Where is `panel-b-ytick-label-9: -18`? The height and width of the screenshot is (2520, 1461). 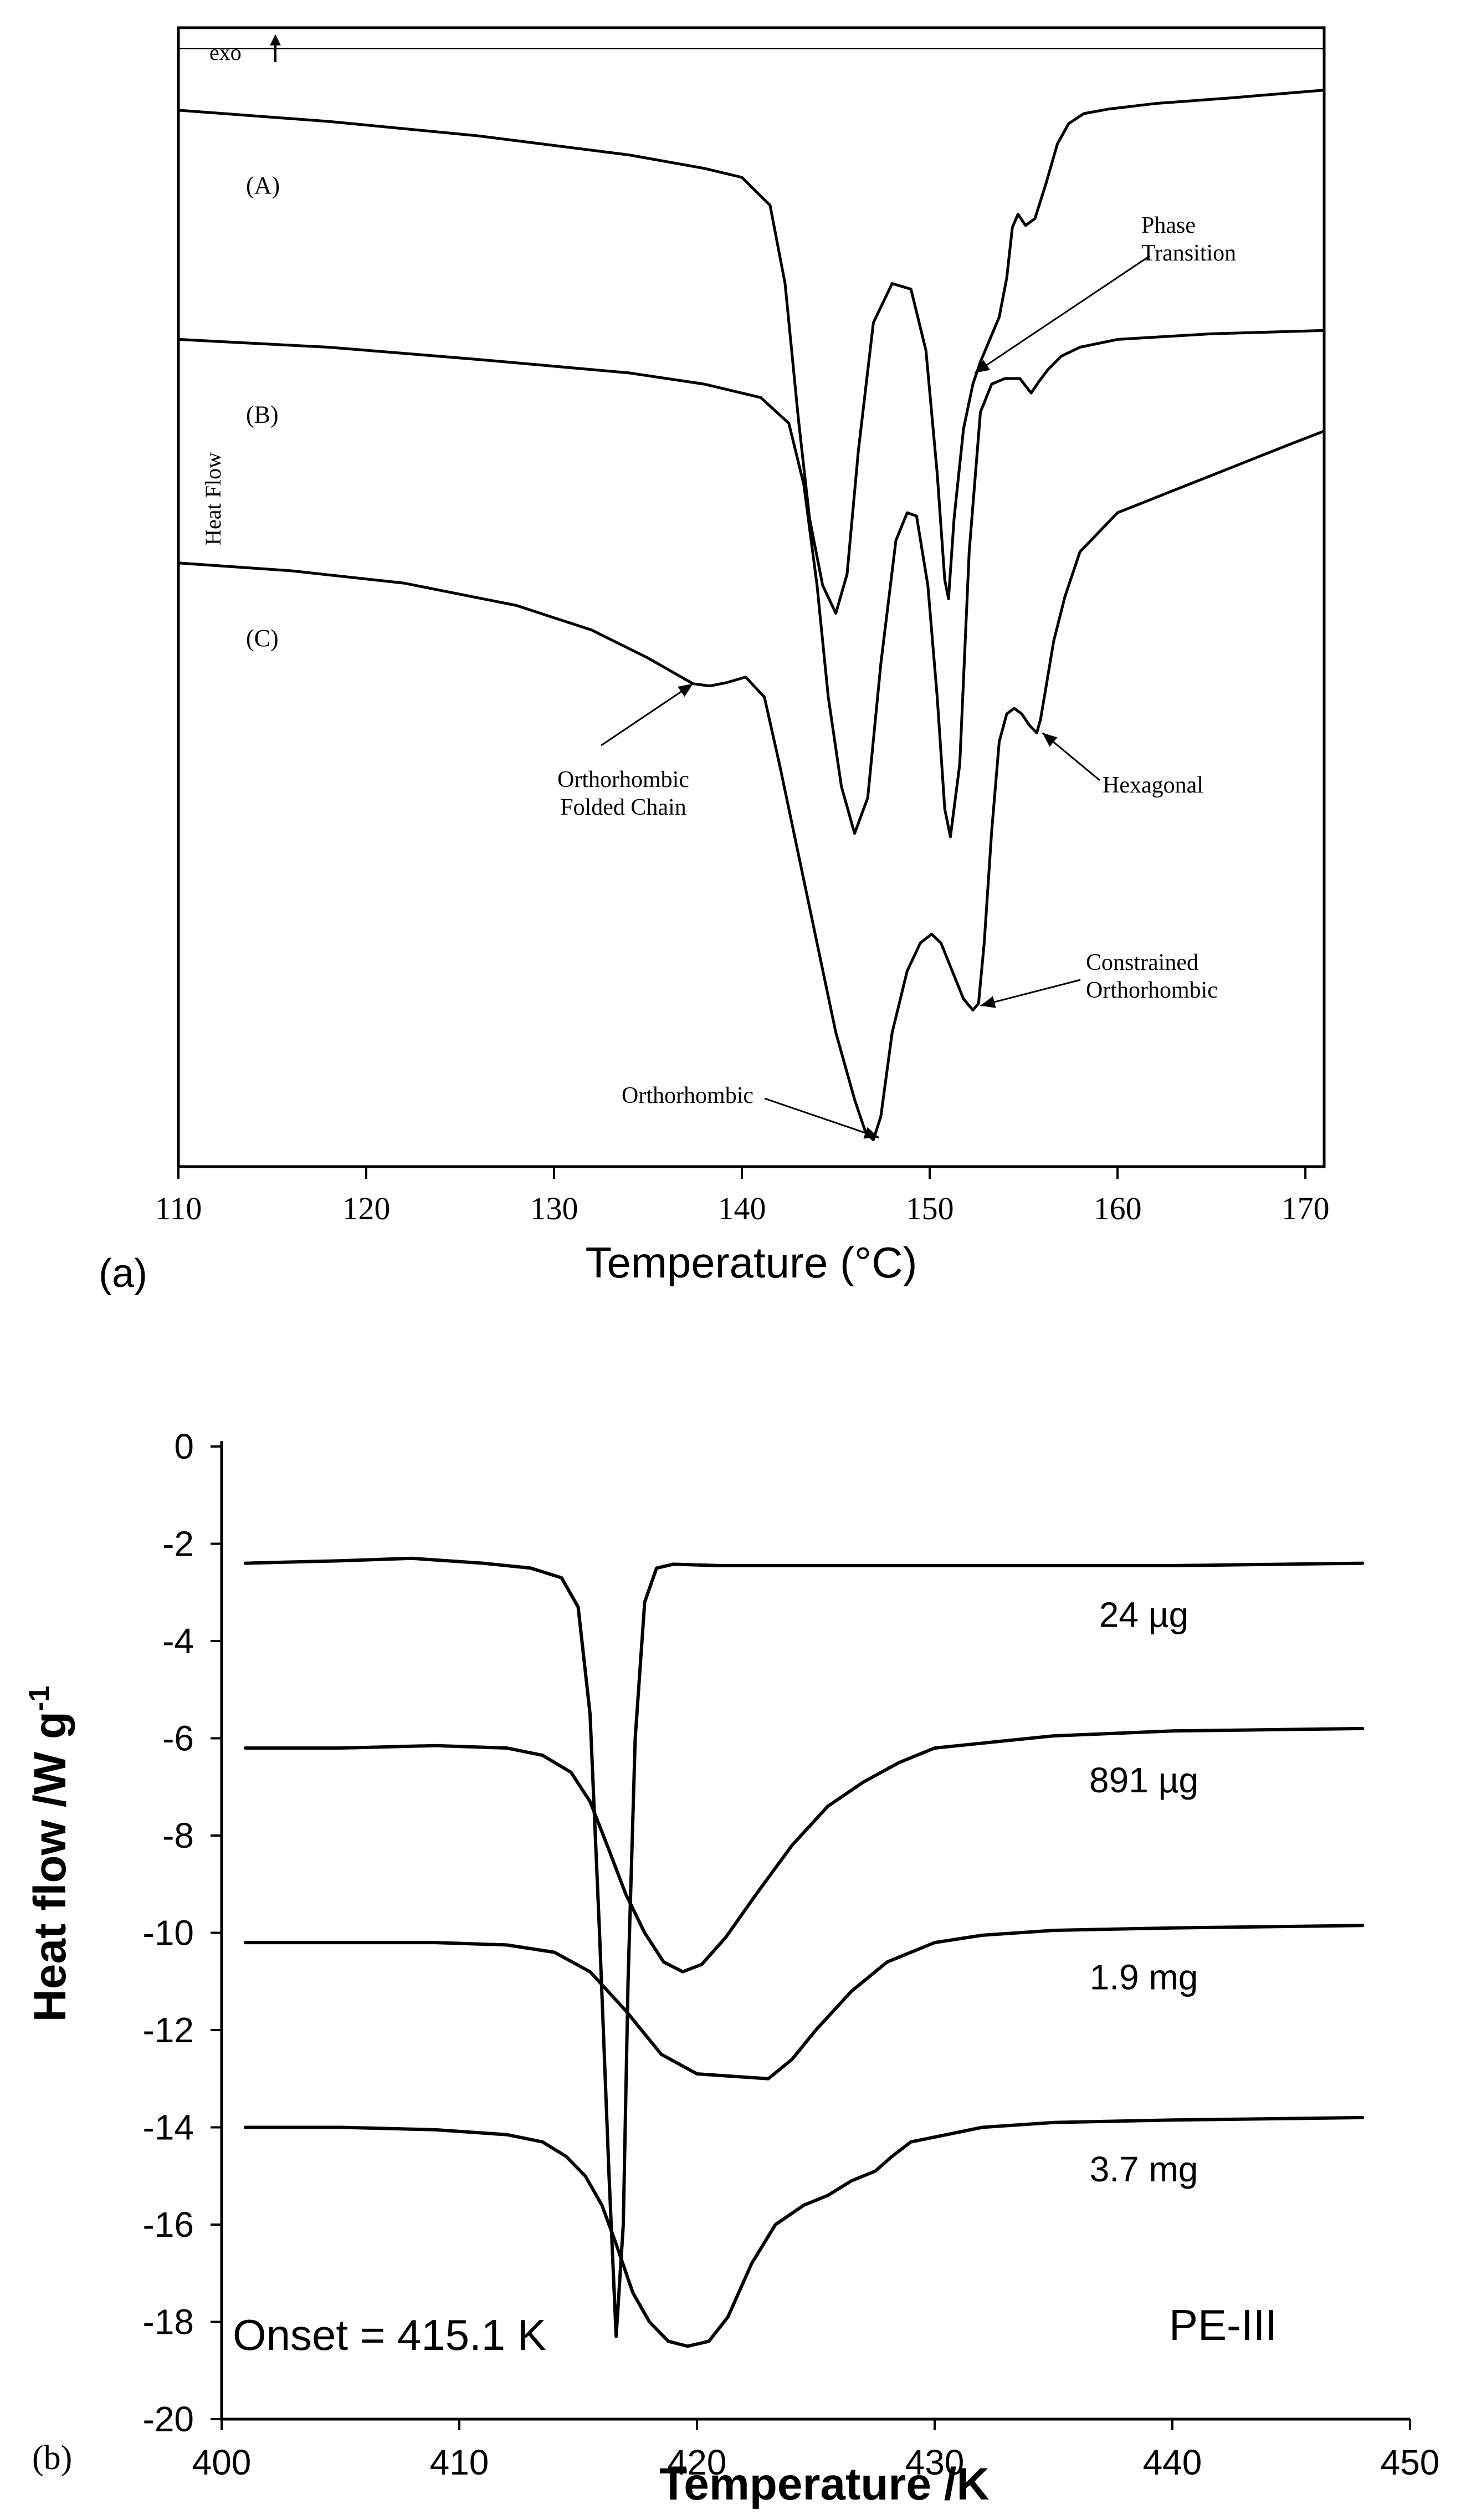 panel-b-ytick-label-9: -18 is located at coordinates (168, 2322).